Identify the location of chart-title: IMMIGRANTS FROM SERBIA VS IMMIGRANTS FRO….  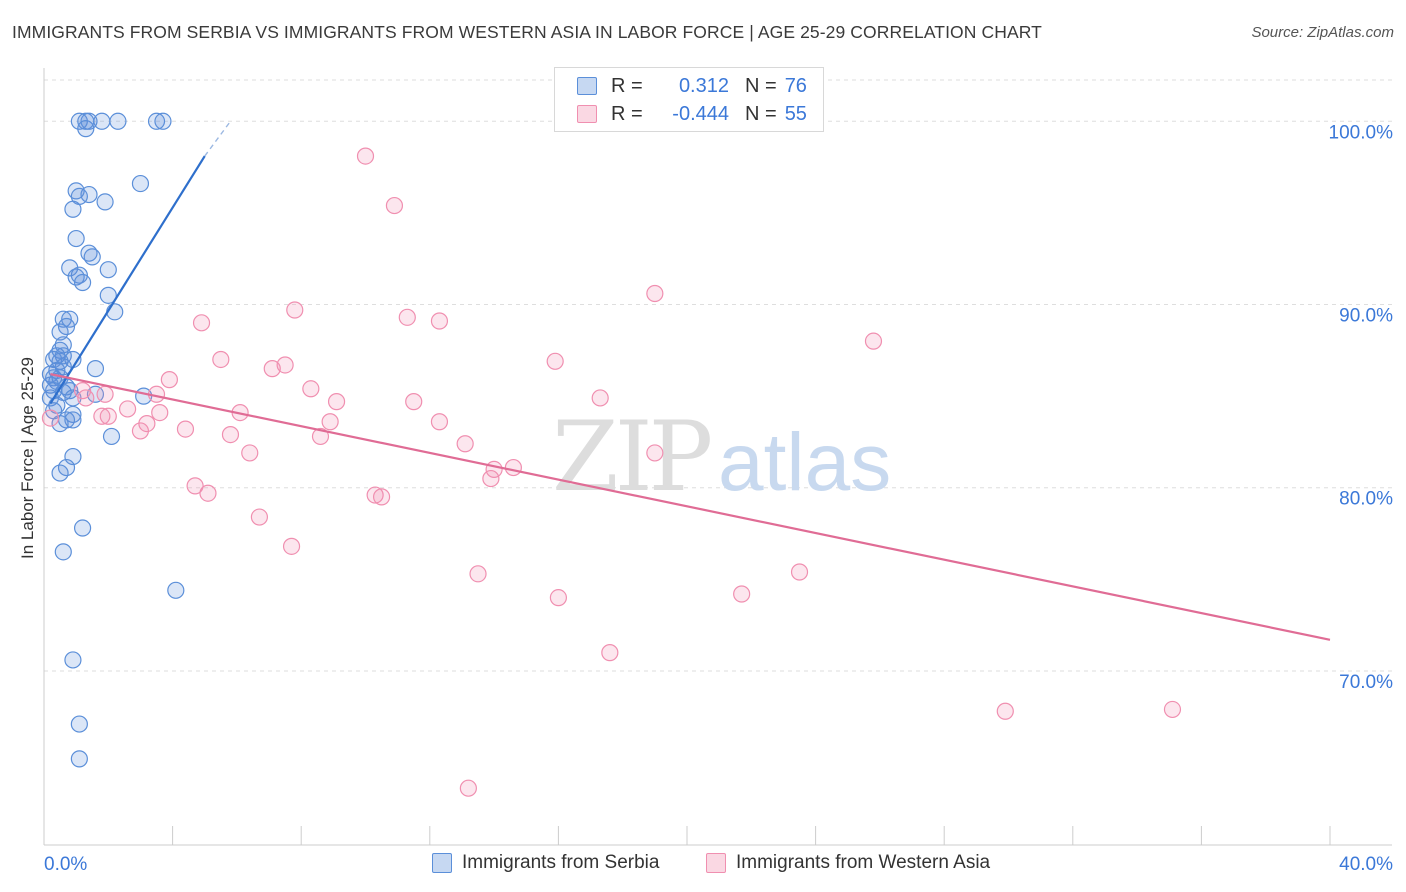
(527, 32).